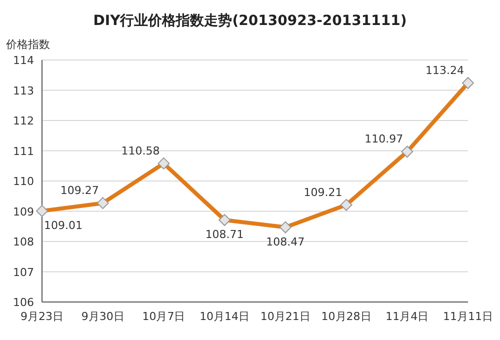 The height and width of the screenshot is (340, 500). What do you see at coordinates (384, 139) in the screenshot?
I see `data-label: 110.97` at bounding box center [384, 139].